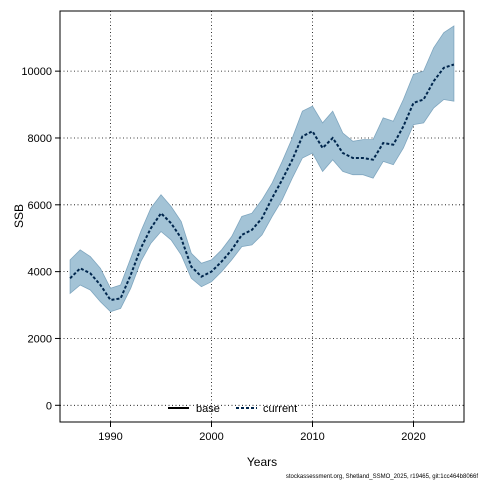 Image resolution: width=480 pixels, height=480 pixels. I want to click on y-tick-label-0: 0, so click(49, 406).